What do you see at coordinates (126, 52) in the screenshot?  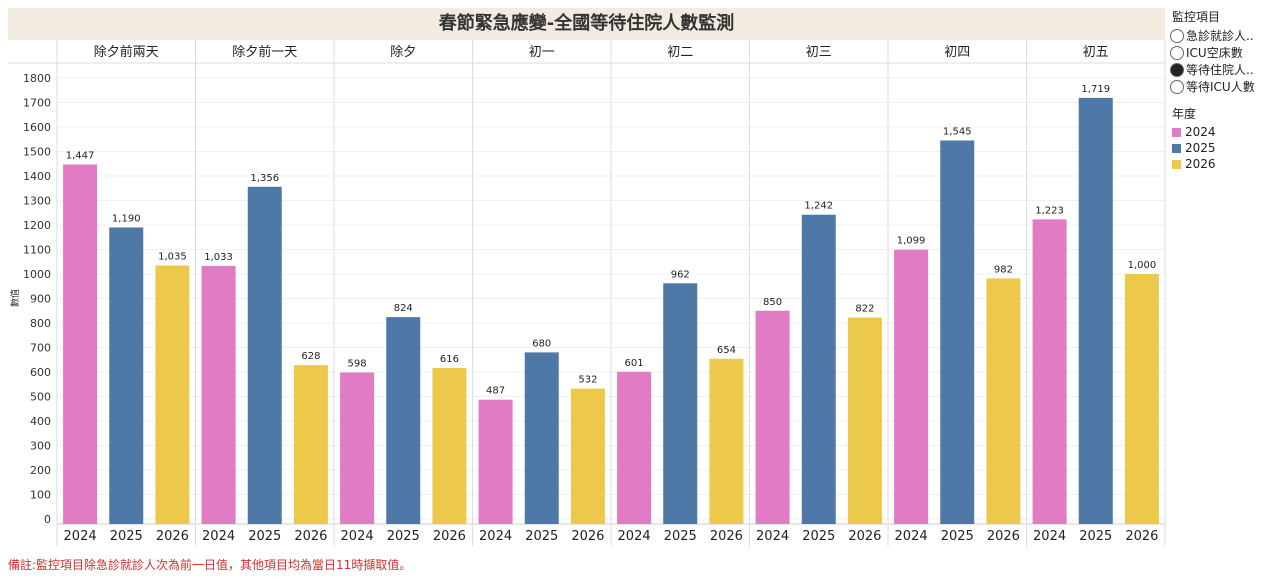 I see `category-header: 除夕前兩天` at bounding box center [126, 52].